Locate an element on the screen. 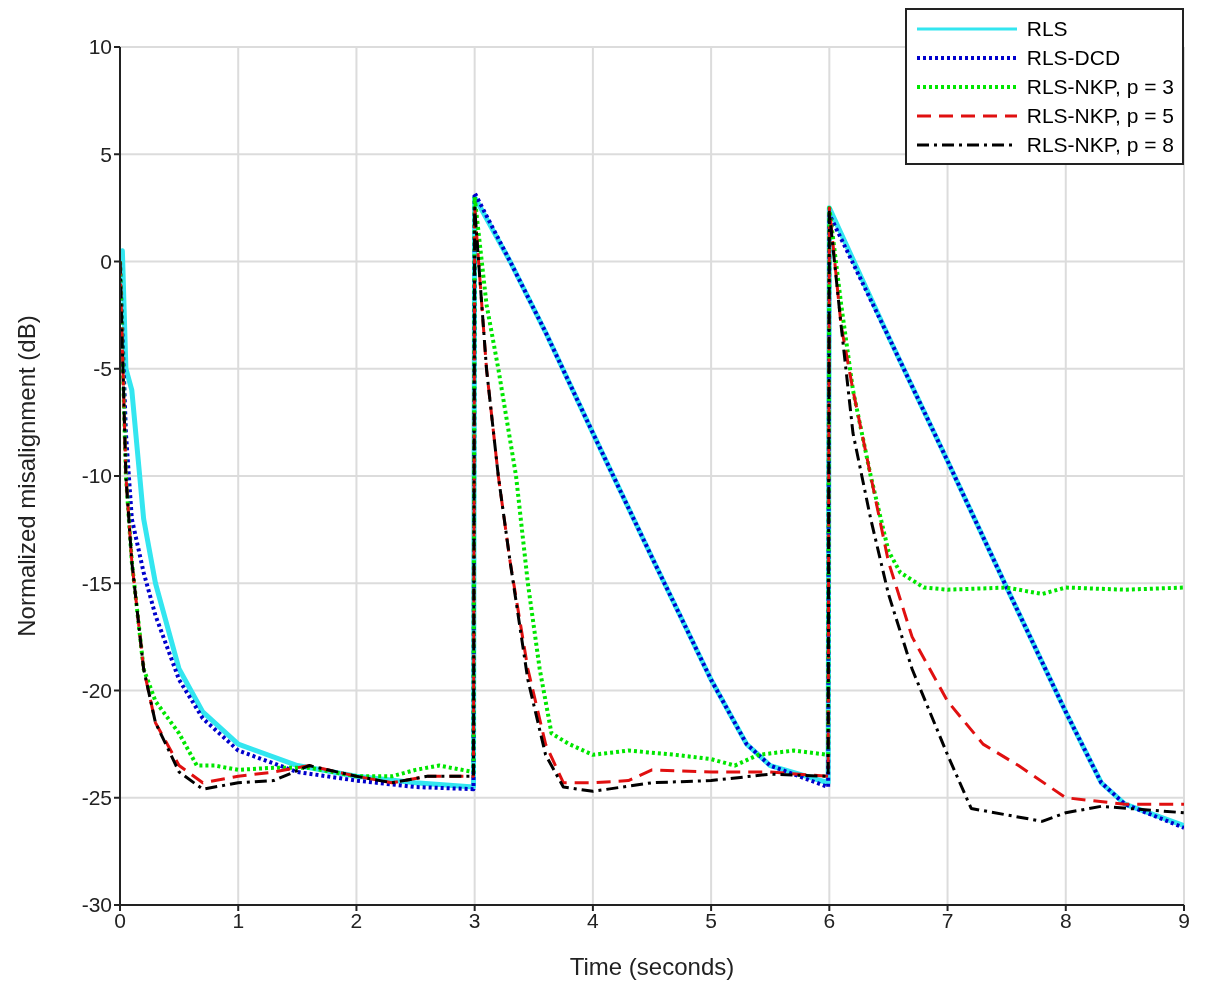 This screenshot has height=1003, width=1205. legend-label: RLS-NKP, p = 5 is located at coordinates (1100, 115).